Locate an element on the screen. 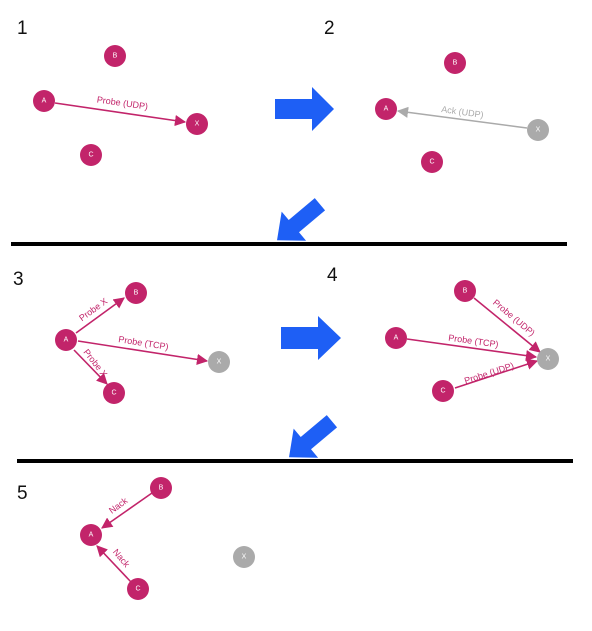 This screenshot has height=631, width=592. step-3: 3 Probe X Probe (TCP) Probe X A B C X is located at coordinates (121, 336).